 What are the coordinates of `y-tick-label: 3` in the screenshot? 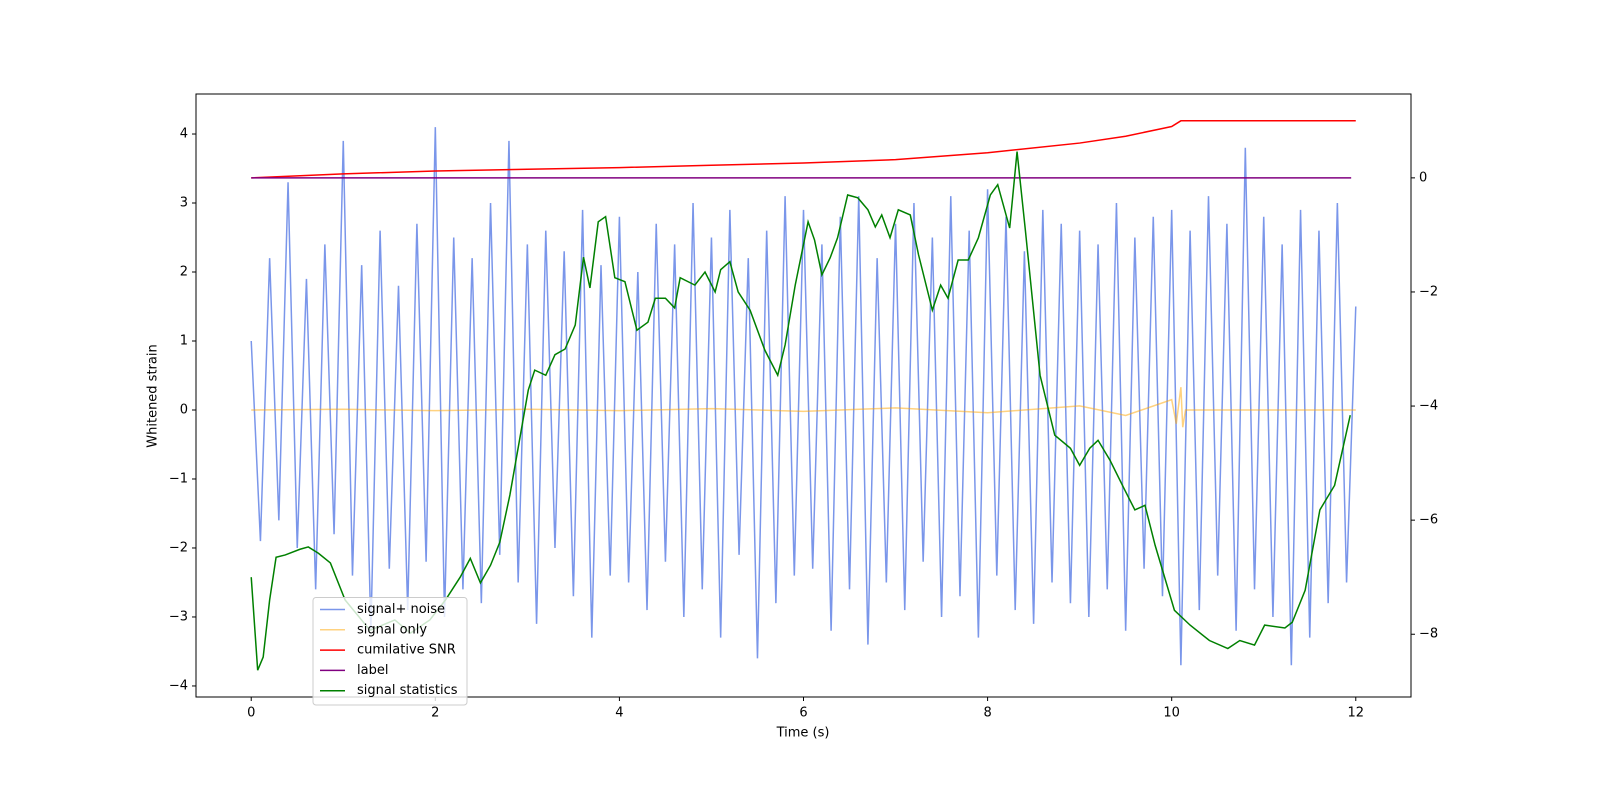 It's located at (184, 203).